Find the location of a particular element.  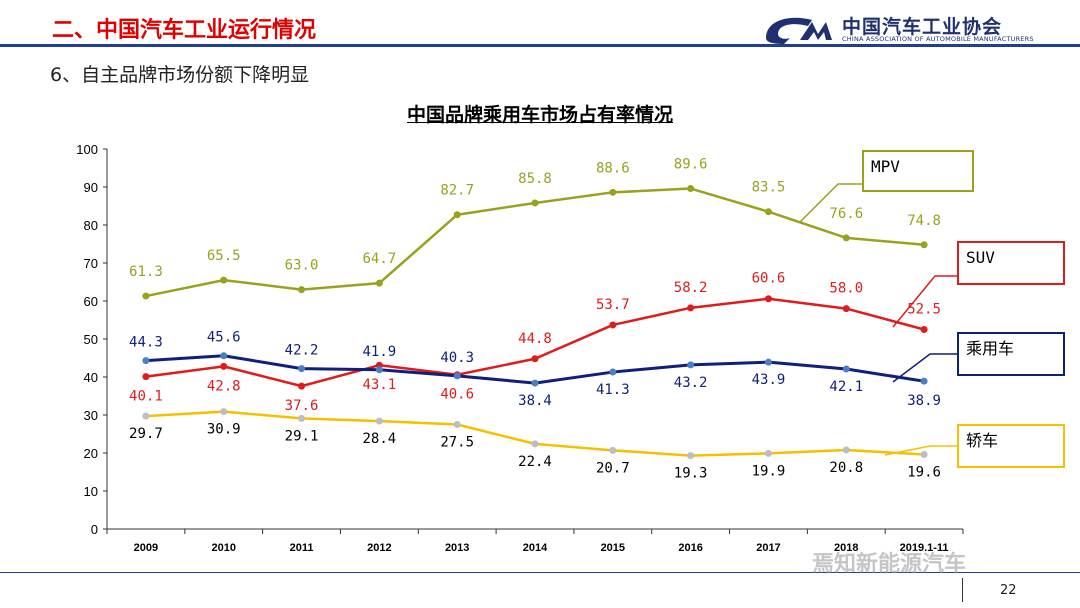

data-label-passenger: 40.3 is located at coordinates (457, 358).